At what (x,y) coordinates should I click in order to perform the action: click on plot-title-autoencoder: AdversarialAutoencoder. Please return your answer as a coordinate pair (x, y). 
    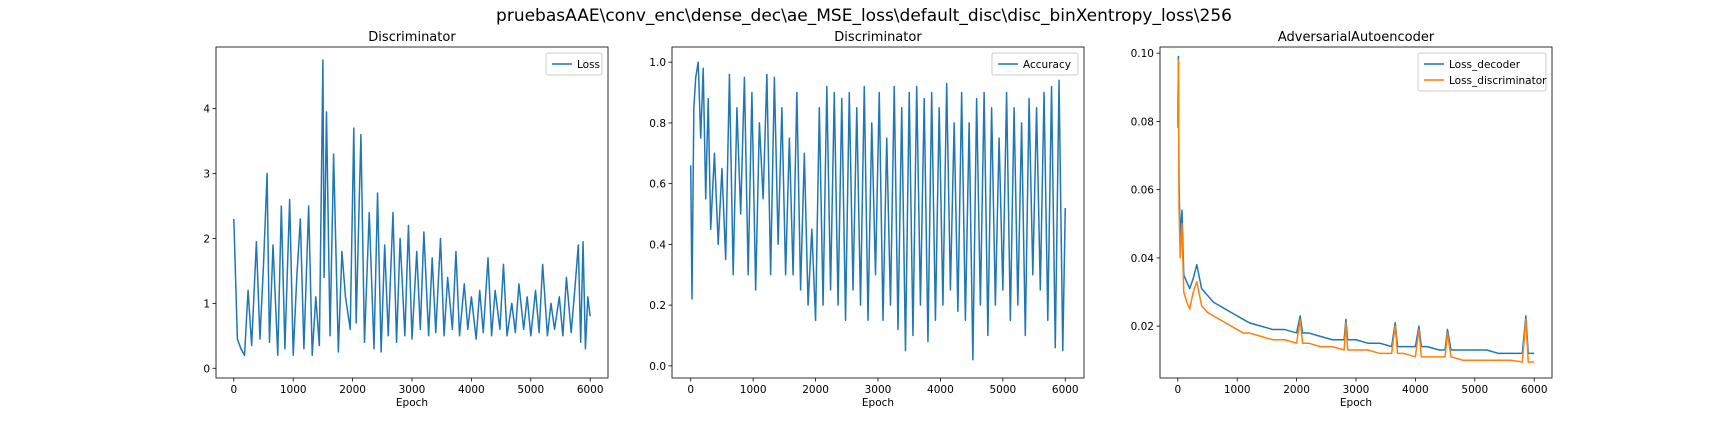
    Looking at the image, I should click on (1356, 37).